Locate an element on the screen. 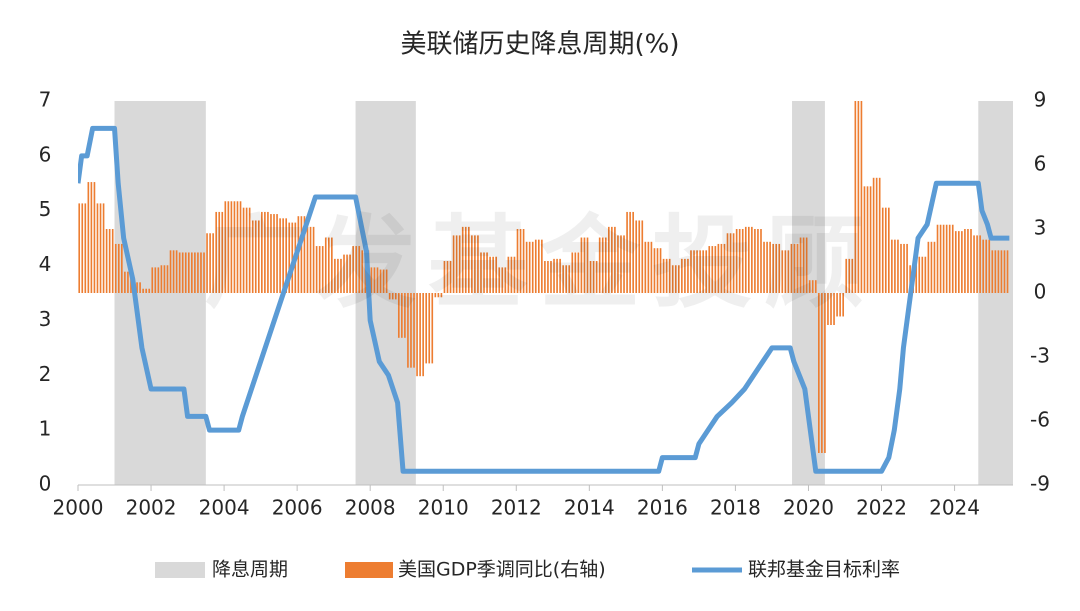 The width and height of the screenshot is (1080, 611). y2-tick-label: 0 is located at coordinates (1040, 292).